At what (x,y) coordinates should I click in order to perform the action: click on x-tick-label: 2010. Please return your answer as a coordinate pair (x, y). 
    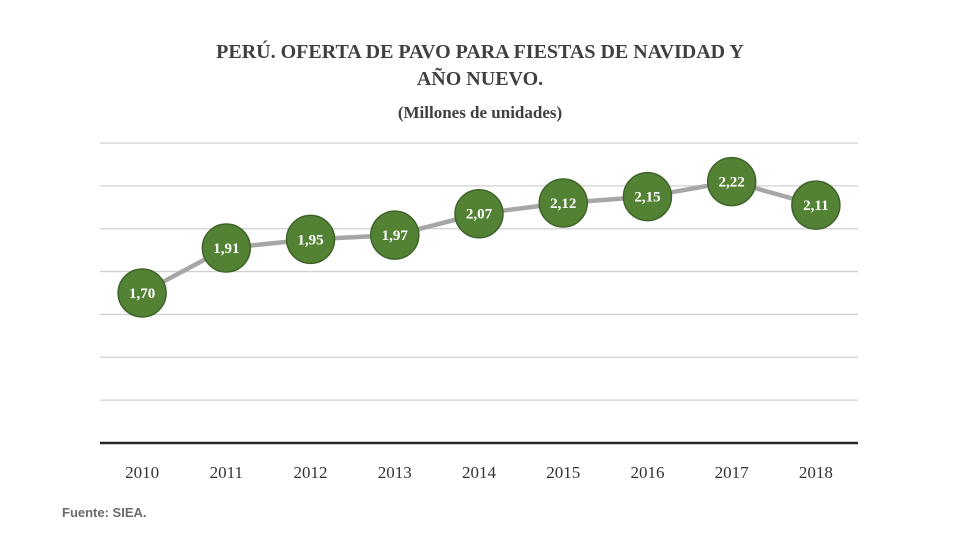
    Looking at the image, I should click on (142, 472).